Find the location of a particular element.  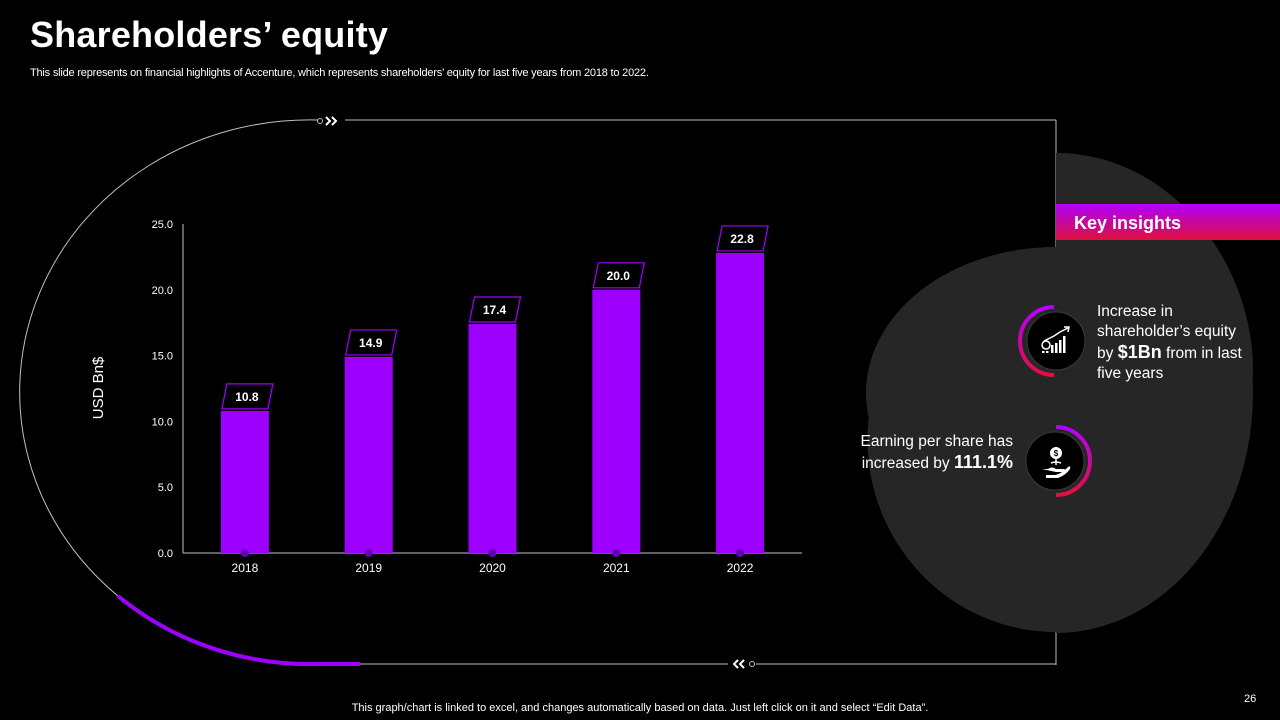

insight-equity-post: from in last five years is located at coordinates (1169, 363).